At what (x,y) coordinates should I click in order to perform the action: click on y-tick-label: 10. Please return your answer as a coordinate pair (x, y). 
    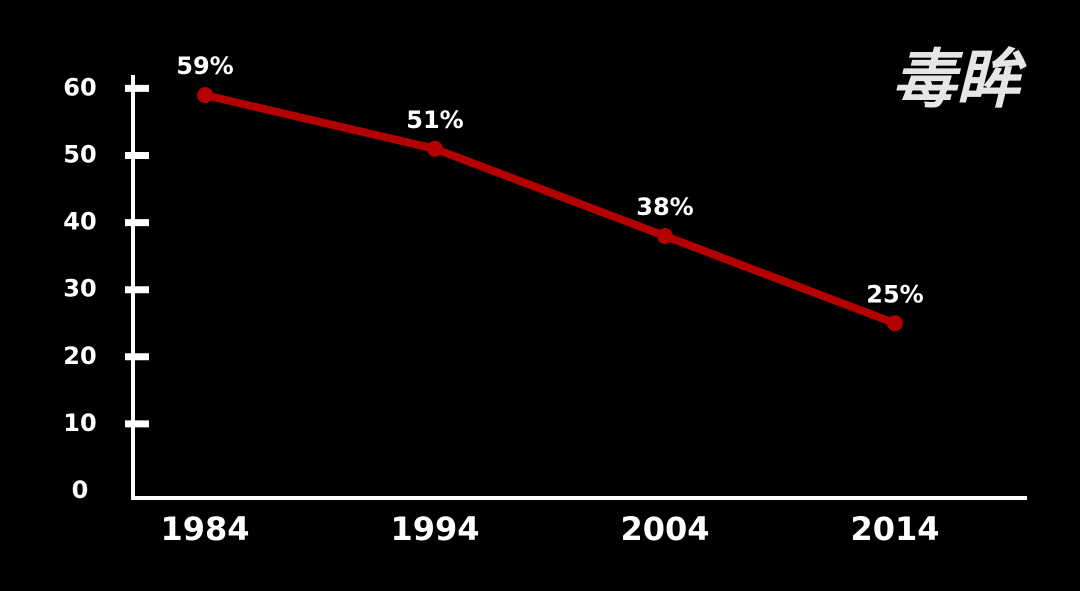
    Looking at the image, I should click on (79, 423).